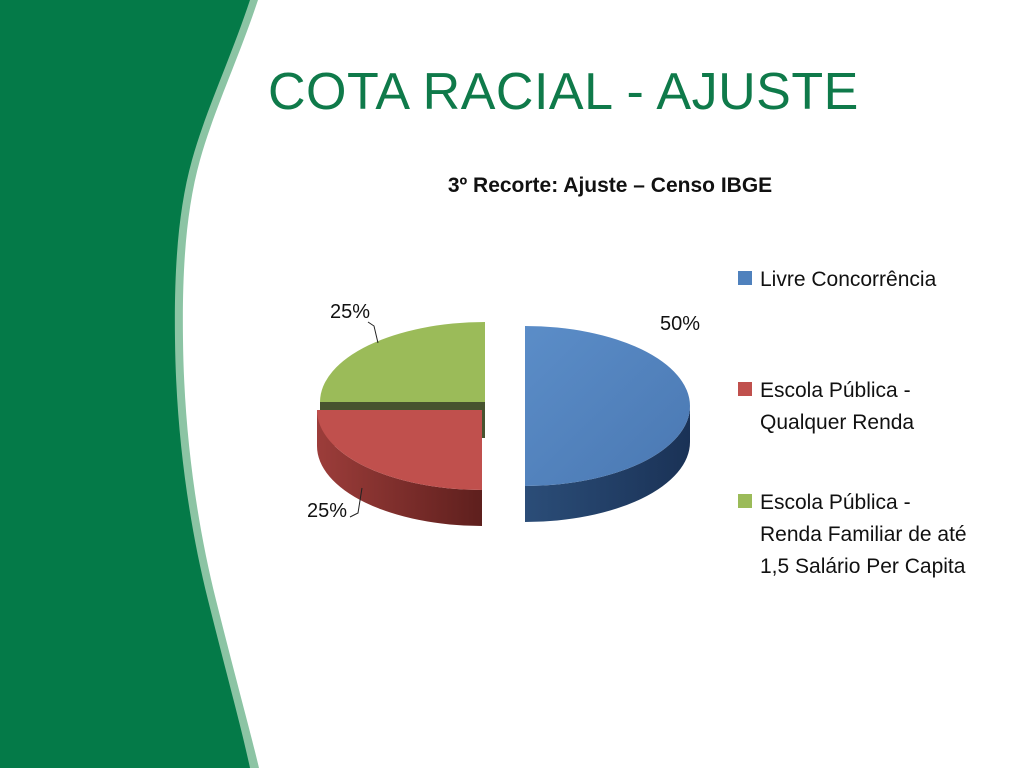 The height and width of the screenshot is (768, 1024). I want to click on data-label-qualquer-renda: 25%, so click(327, 511).